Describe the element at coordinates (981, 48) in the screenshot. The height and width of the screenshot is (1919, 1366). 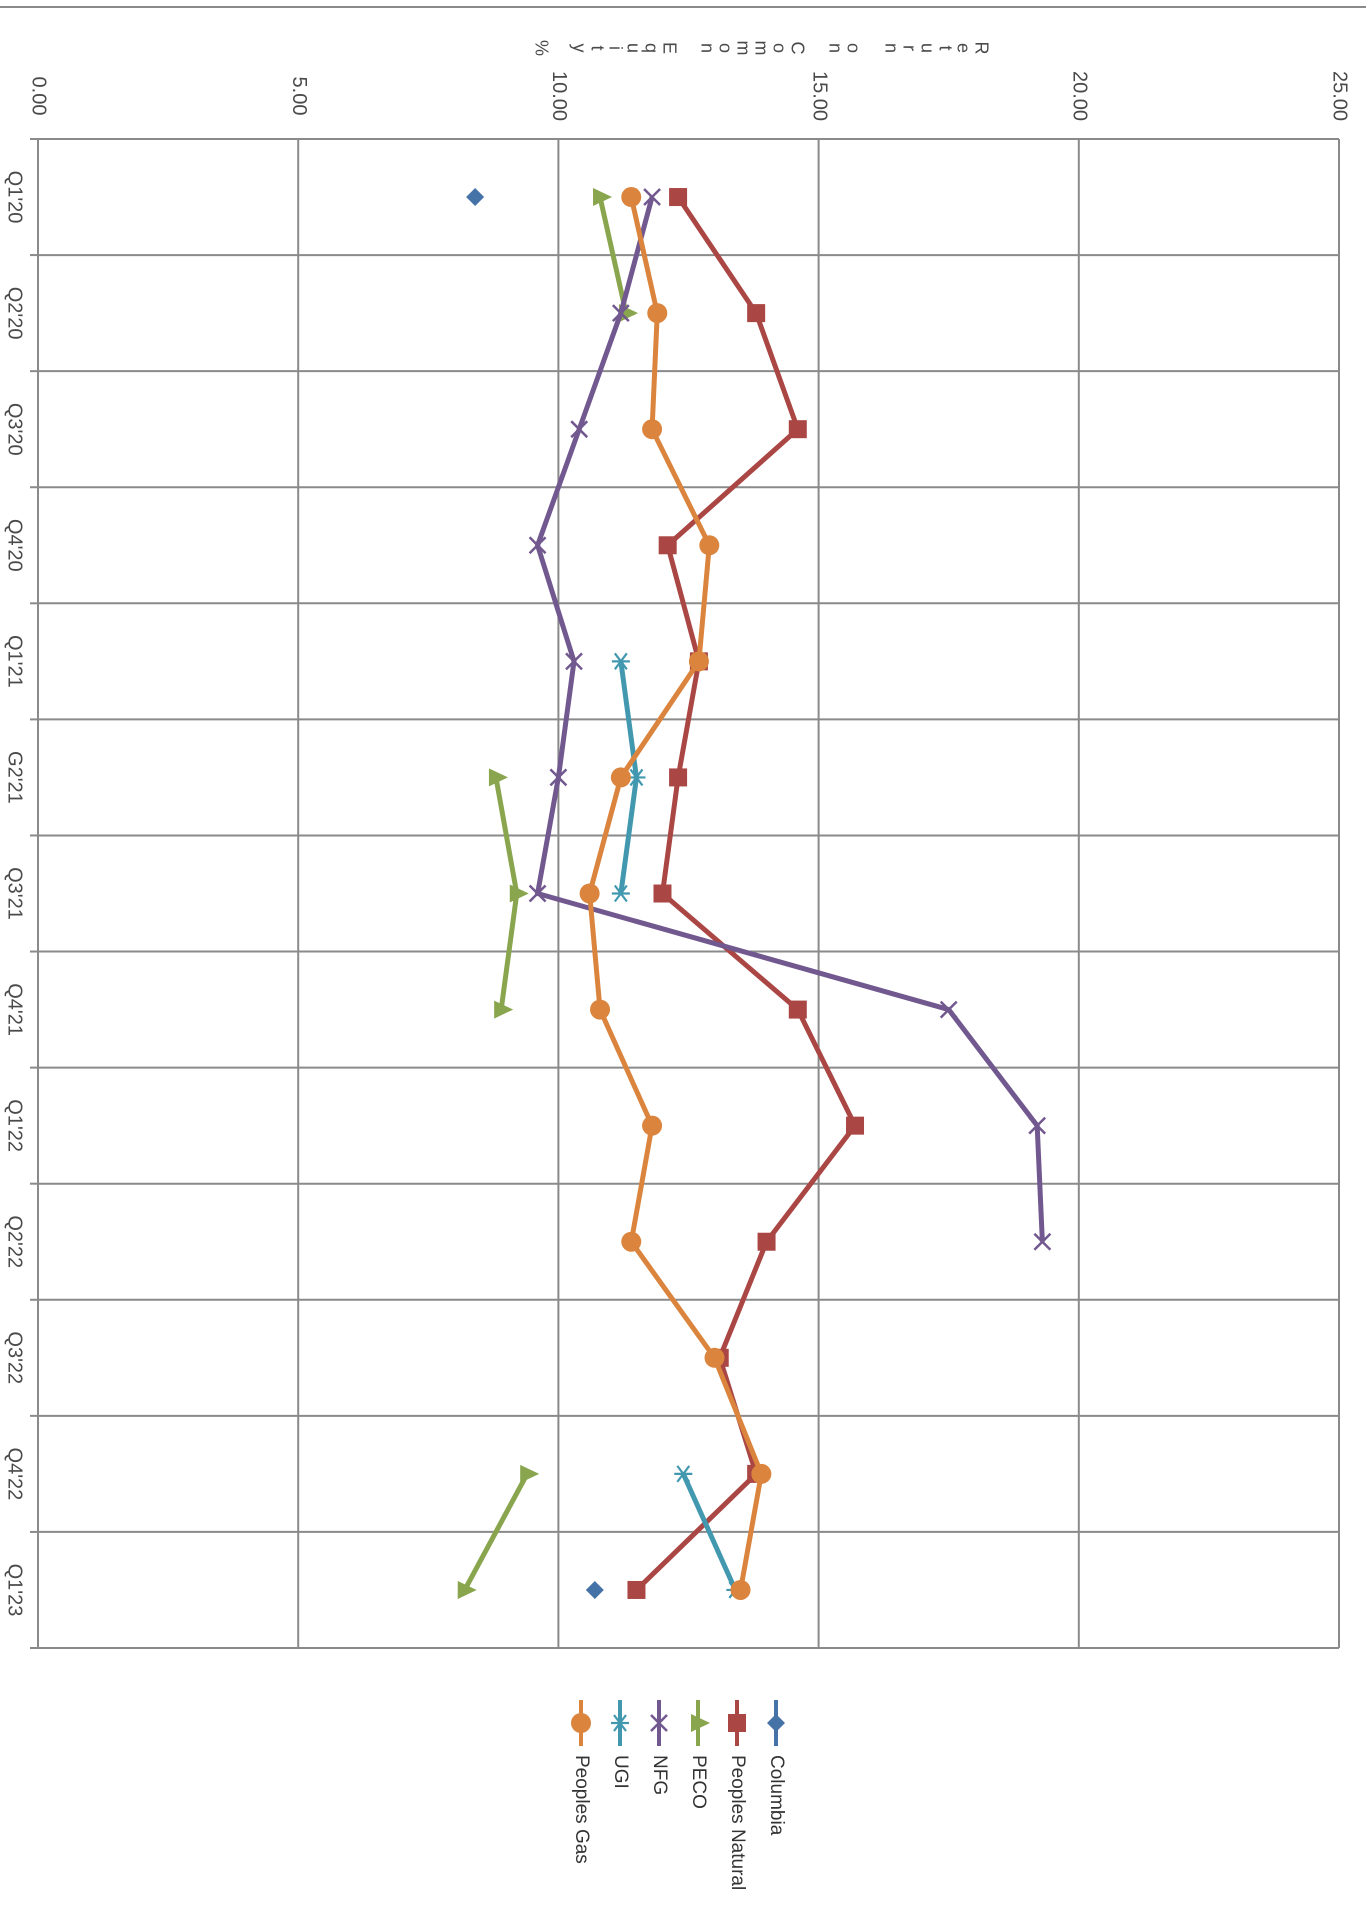
I see `y-axis-title-char: R` at that location.